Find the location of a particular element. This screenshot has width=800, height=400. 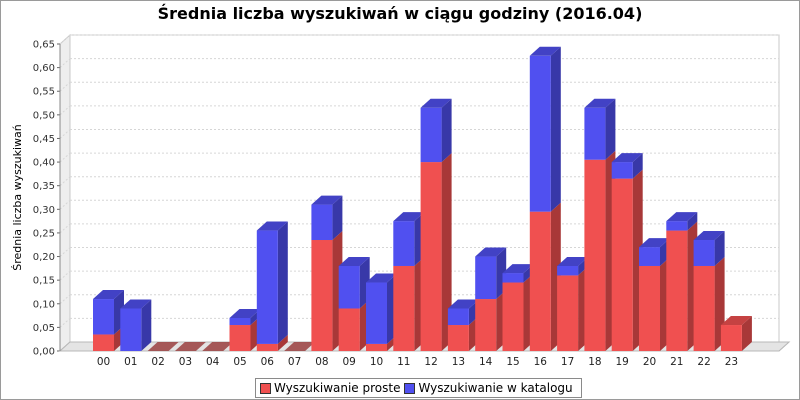

x-tick-label-15: 15 is located at coordinates (512, 362).